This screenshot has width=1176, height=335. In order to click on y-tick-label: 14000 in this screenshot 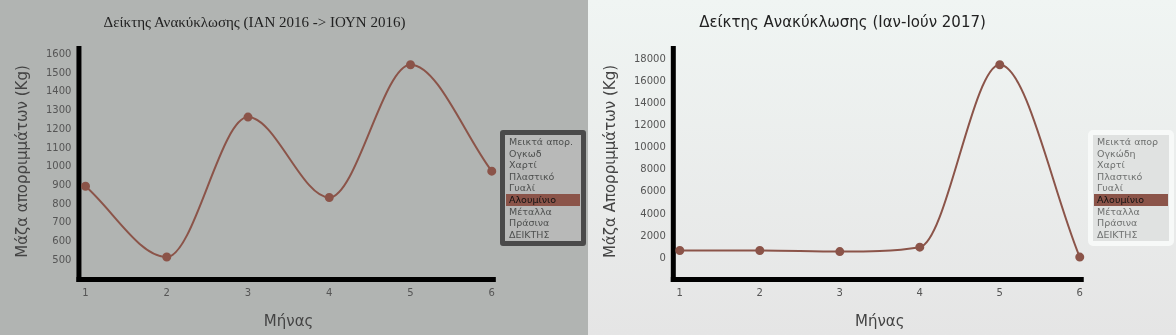, I will do `click(650, 103)`.